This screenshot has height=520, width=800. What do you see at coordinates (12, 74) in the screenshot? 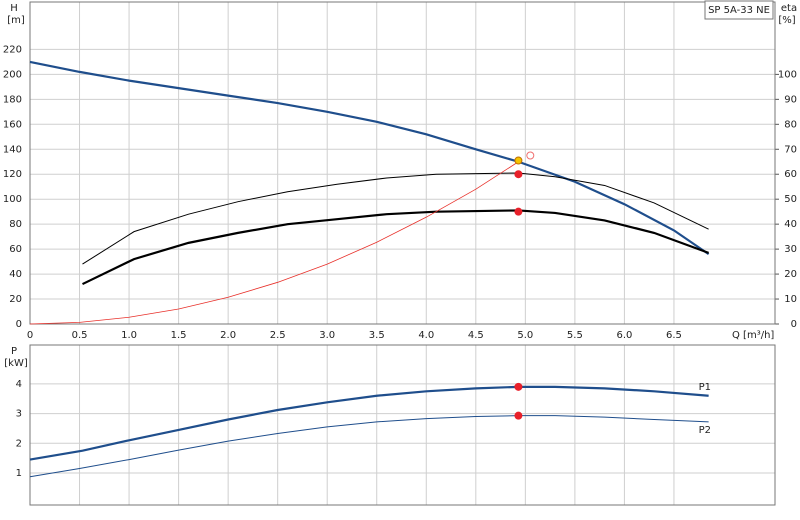
I see `y-tick-label: 200` at bounding box center [12, 74].